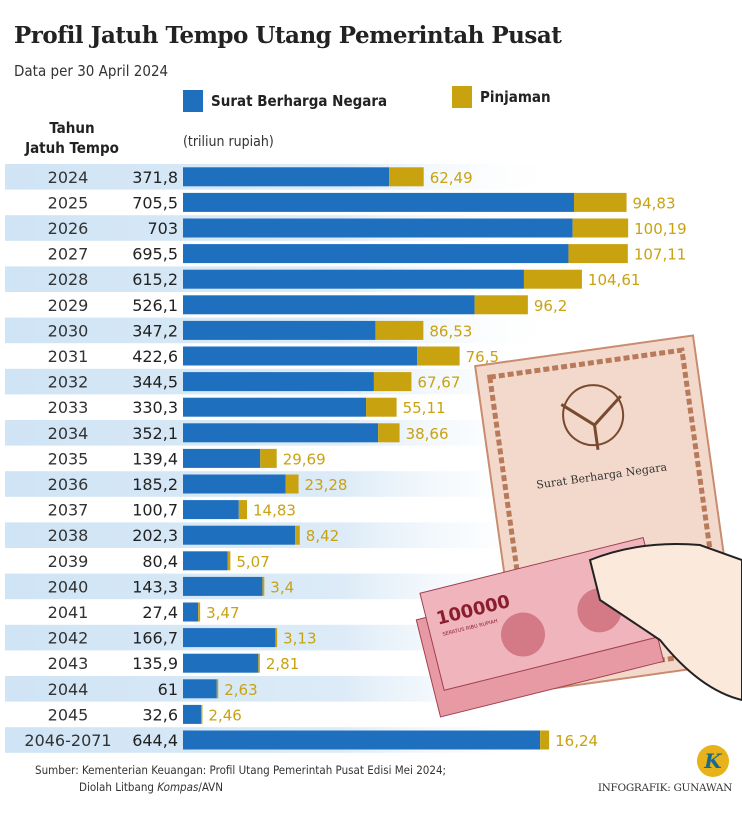 Image resolution: width=742 pixels, height=817 pixels. What do you see at coordinates (155, 407) in the screenshot?
I see `sbn-value-label: 330,3` at bounding box center [155, 407].